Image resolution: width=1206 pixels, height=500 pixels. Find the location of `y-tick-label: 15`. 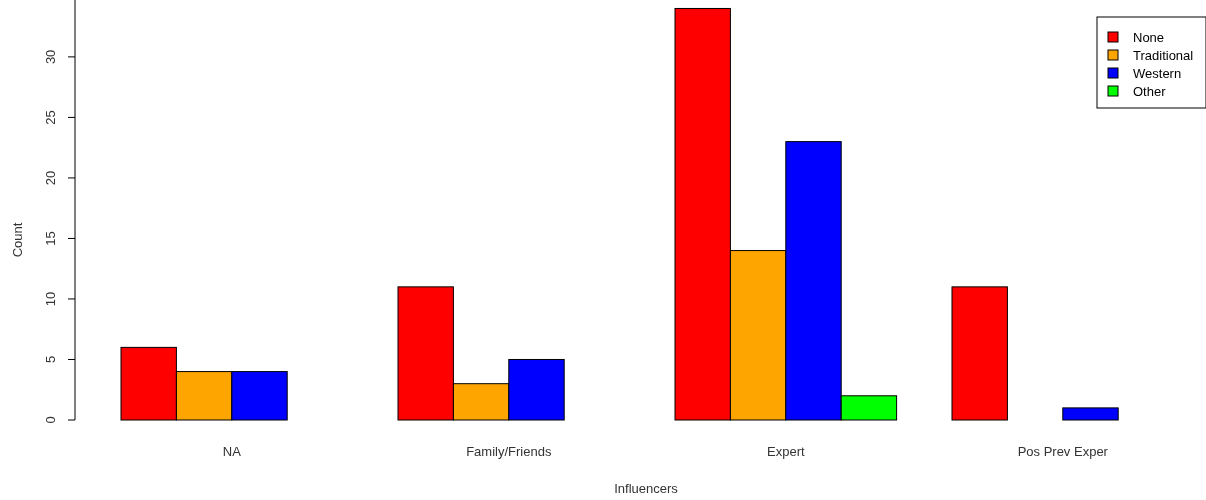

y-tick-label: 15 is located at coordinates (50, 238).